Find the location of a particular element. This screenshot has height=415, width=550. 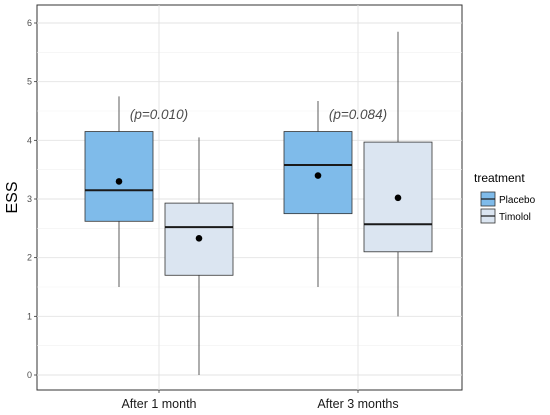

legend-item-timolol: Timolol is located at coordinates (505, 216).